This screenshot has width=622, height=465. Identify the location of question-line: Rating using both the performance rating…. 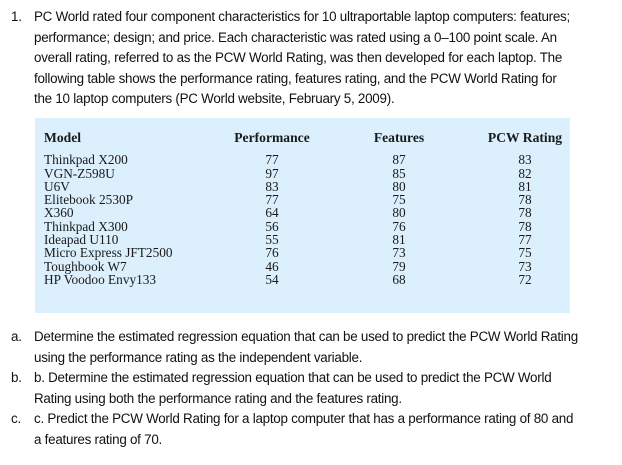
(218, 398).